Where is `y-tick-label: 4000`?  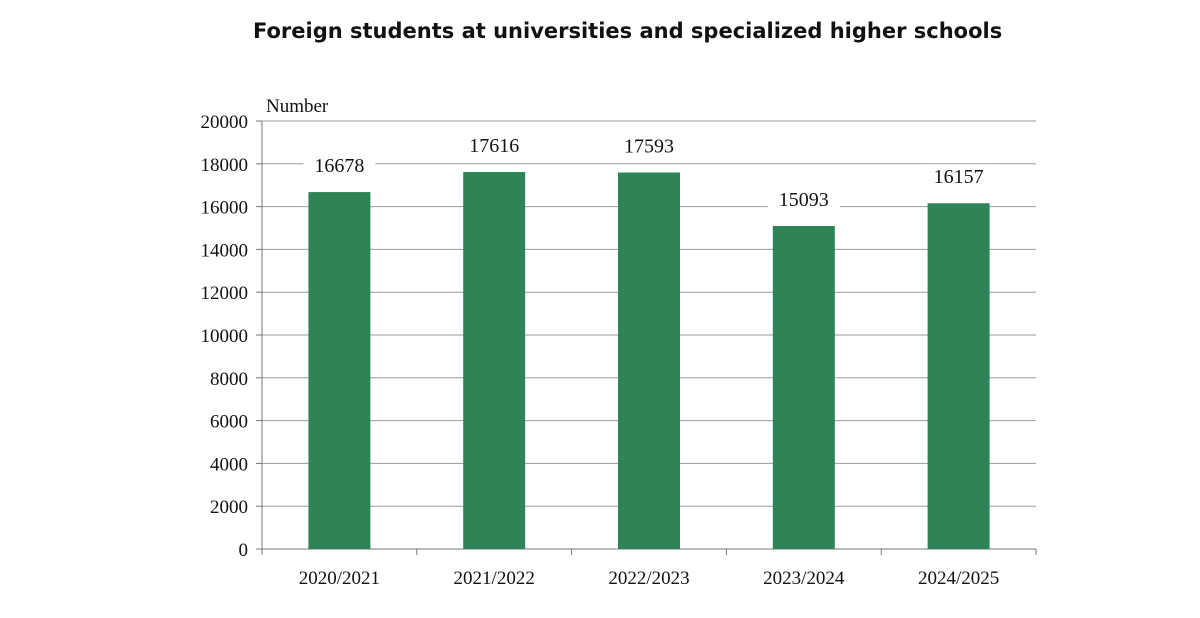
y-tick-label: 4000 is located at coordinates (229, 464).